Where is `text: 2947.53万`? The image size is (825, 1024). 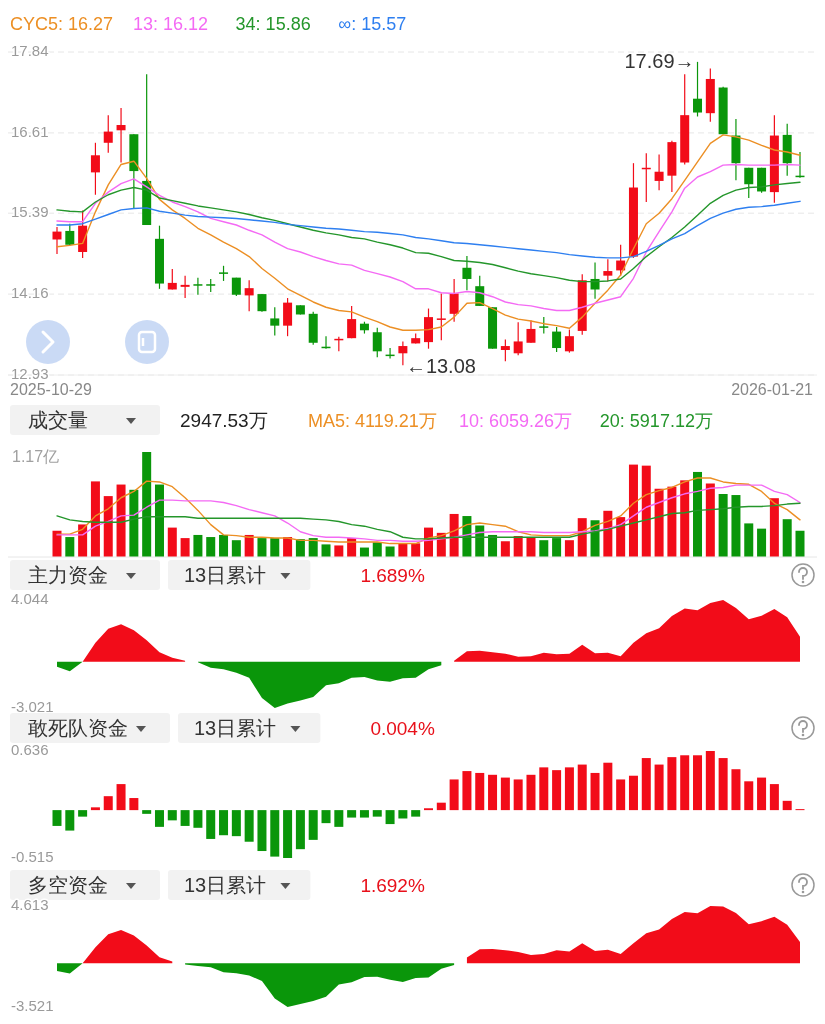
text: 2947.53万 is located at coordinates (224, 420).